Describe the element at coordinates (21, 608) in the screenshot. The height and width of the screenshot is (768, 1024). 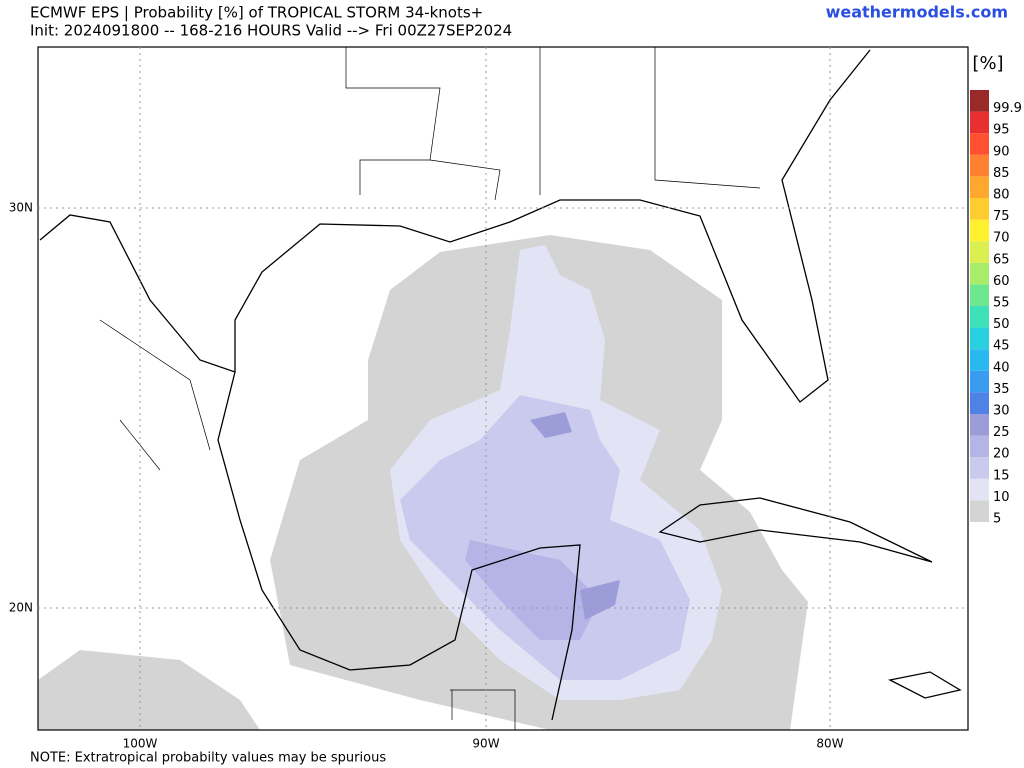
I see `lat-label: 20N` at that location.